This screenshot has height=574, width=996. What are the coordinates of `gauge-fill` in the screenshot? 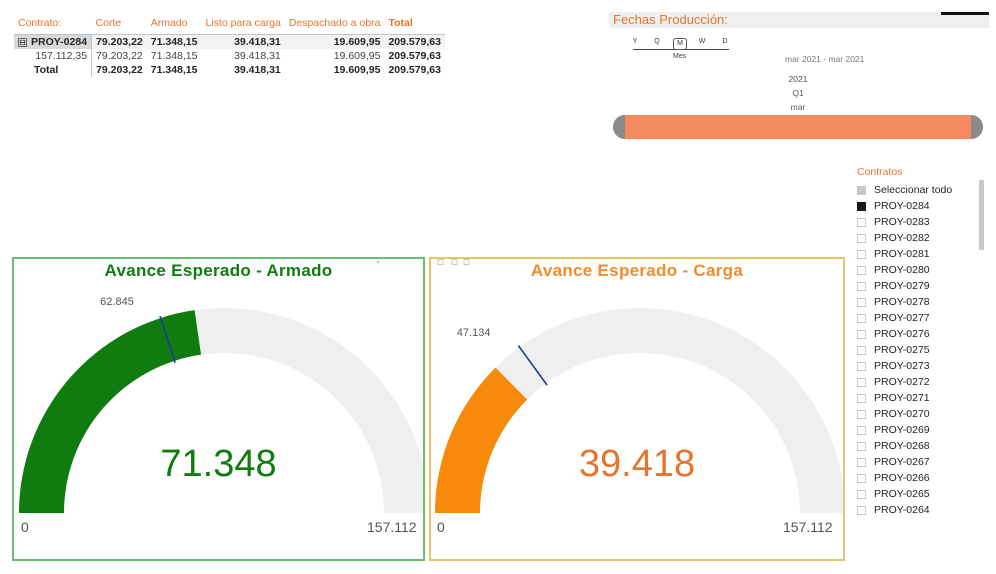 It's located at (110, 411).